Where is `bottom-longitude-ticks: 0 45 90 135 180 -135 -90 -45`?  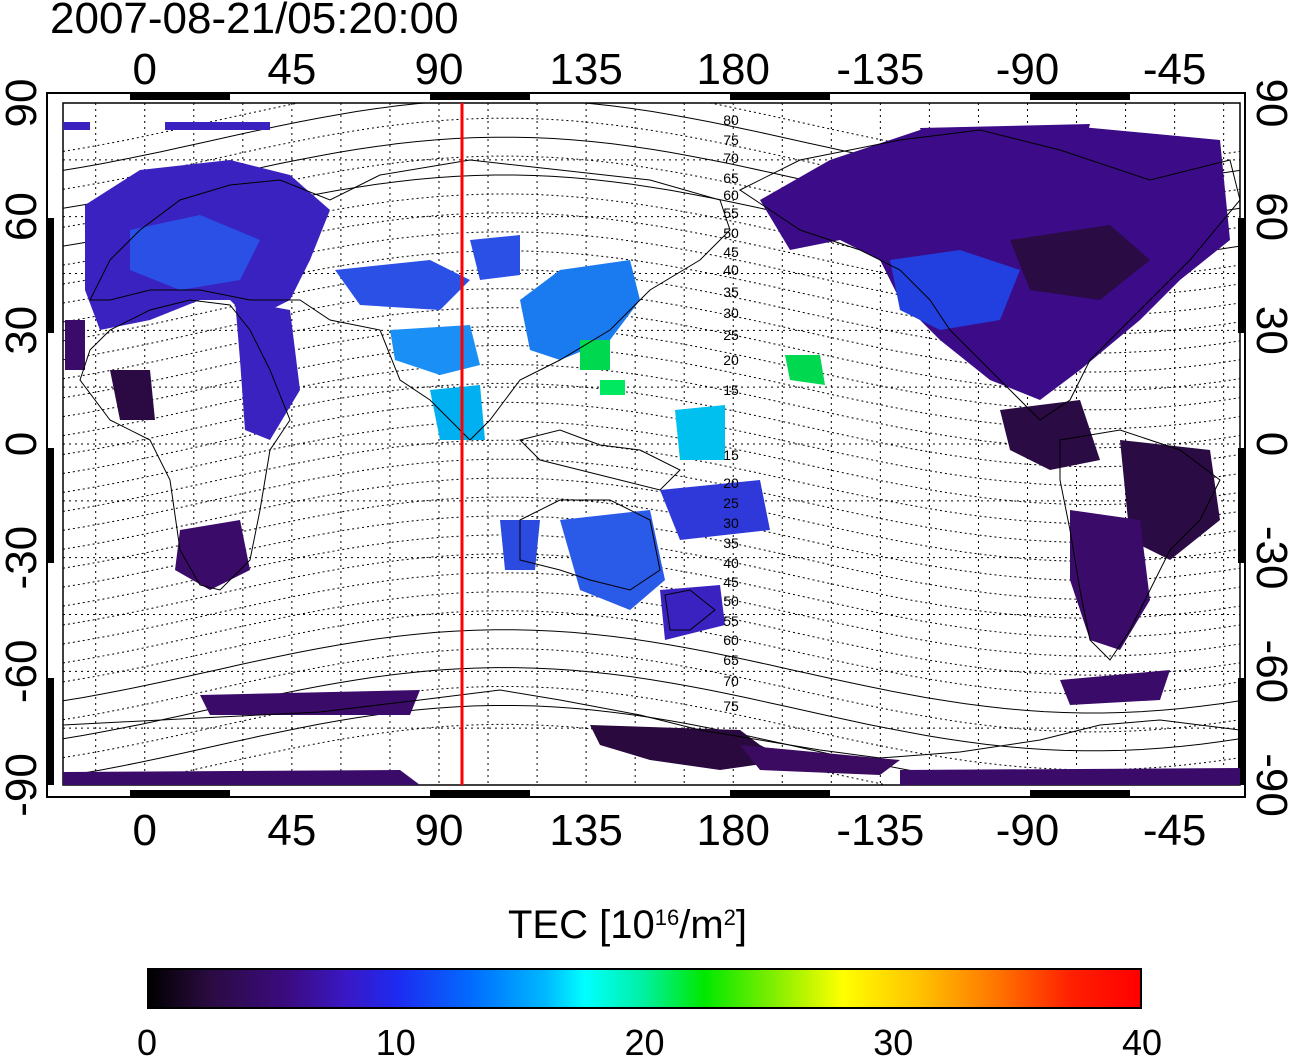
bottom-longitude-ticks: 0 45 90 135 180 -135 -90 -45 is located at coordinates (669, 830).